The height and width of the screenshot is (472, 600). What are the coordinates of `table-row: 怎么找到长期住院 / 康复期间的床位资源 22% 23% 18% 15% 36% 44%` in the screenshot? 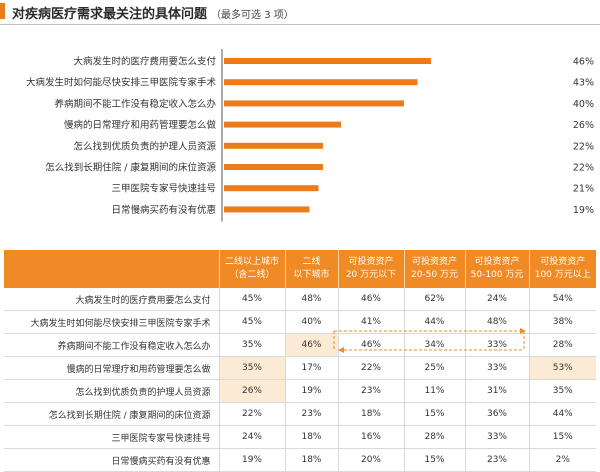 It's located at (300, 414).